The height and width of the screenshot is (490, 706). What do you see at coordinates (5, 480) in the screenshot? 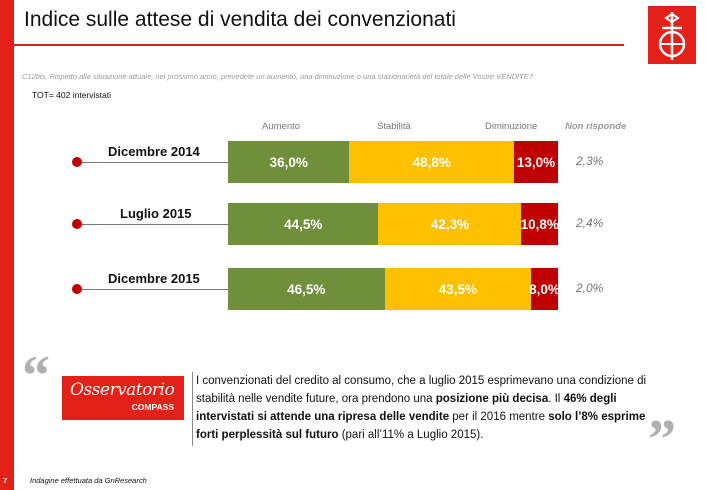
I see `page-number: 7` at bounding box center [5, 480].